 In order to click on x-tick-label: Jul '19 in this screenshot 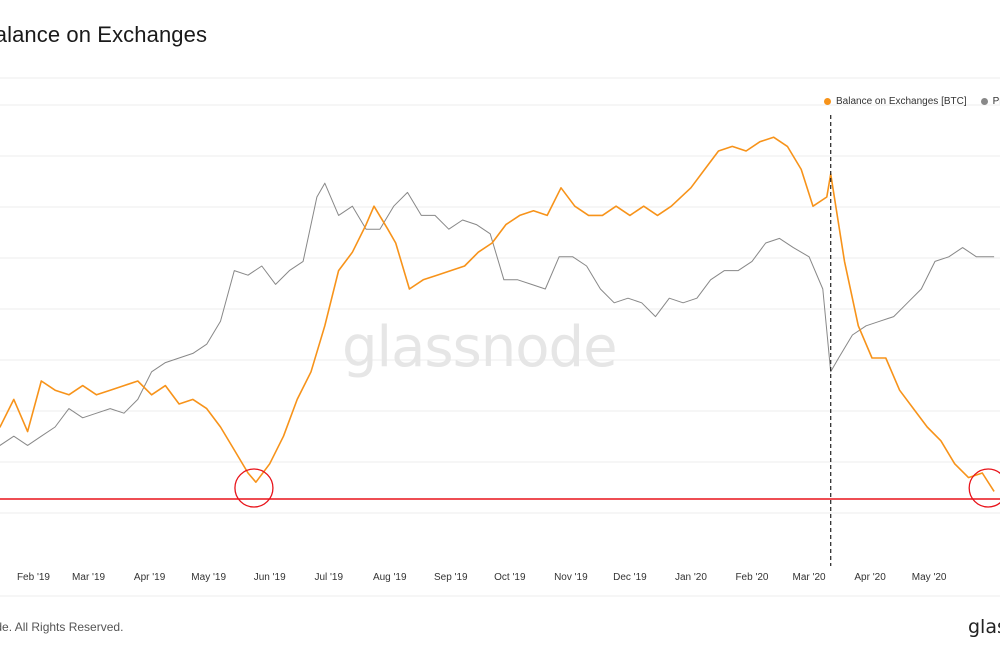, I will do `click(328, 577)`.